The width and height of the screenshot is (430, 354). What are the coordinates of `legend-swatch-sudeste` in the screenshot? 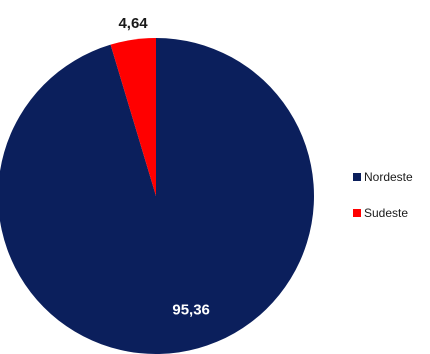 It's located at (357, 213).